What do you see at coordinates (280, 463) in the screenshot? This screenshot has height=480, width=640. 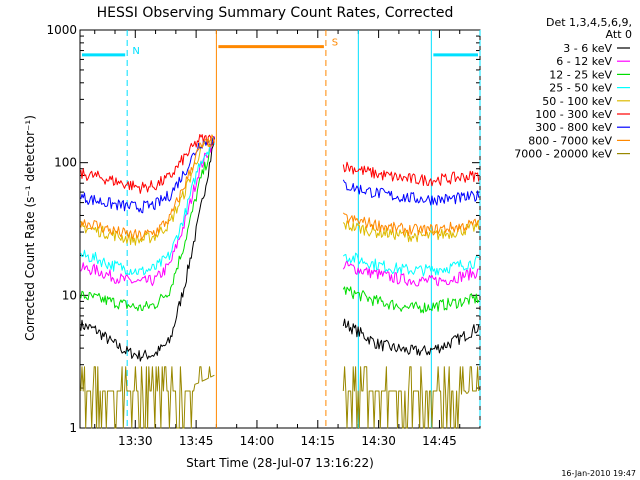 I see `x-axis-label: Start Time (28-Jul-07 13:16:22)` at bounding box center [280, 463].